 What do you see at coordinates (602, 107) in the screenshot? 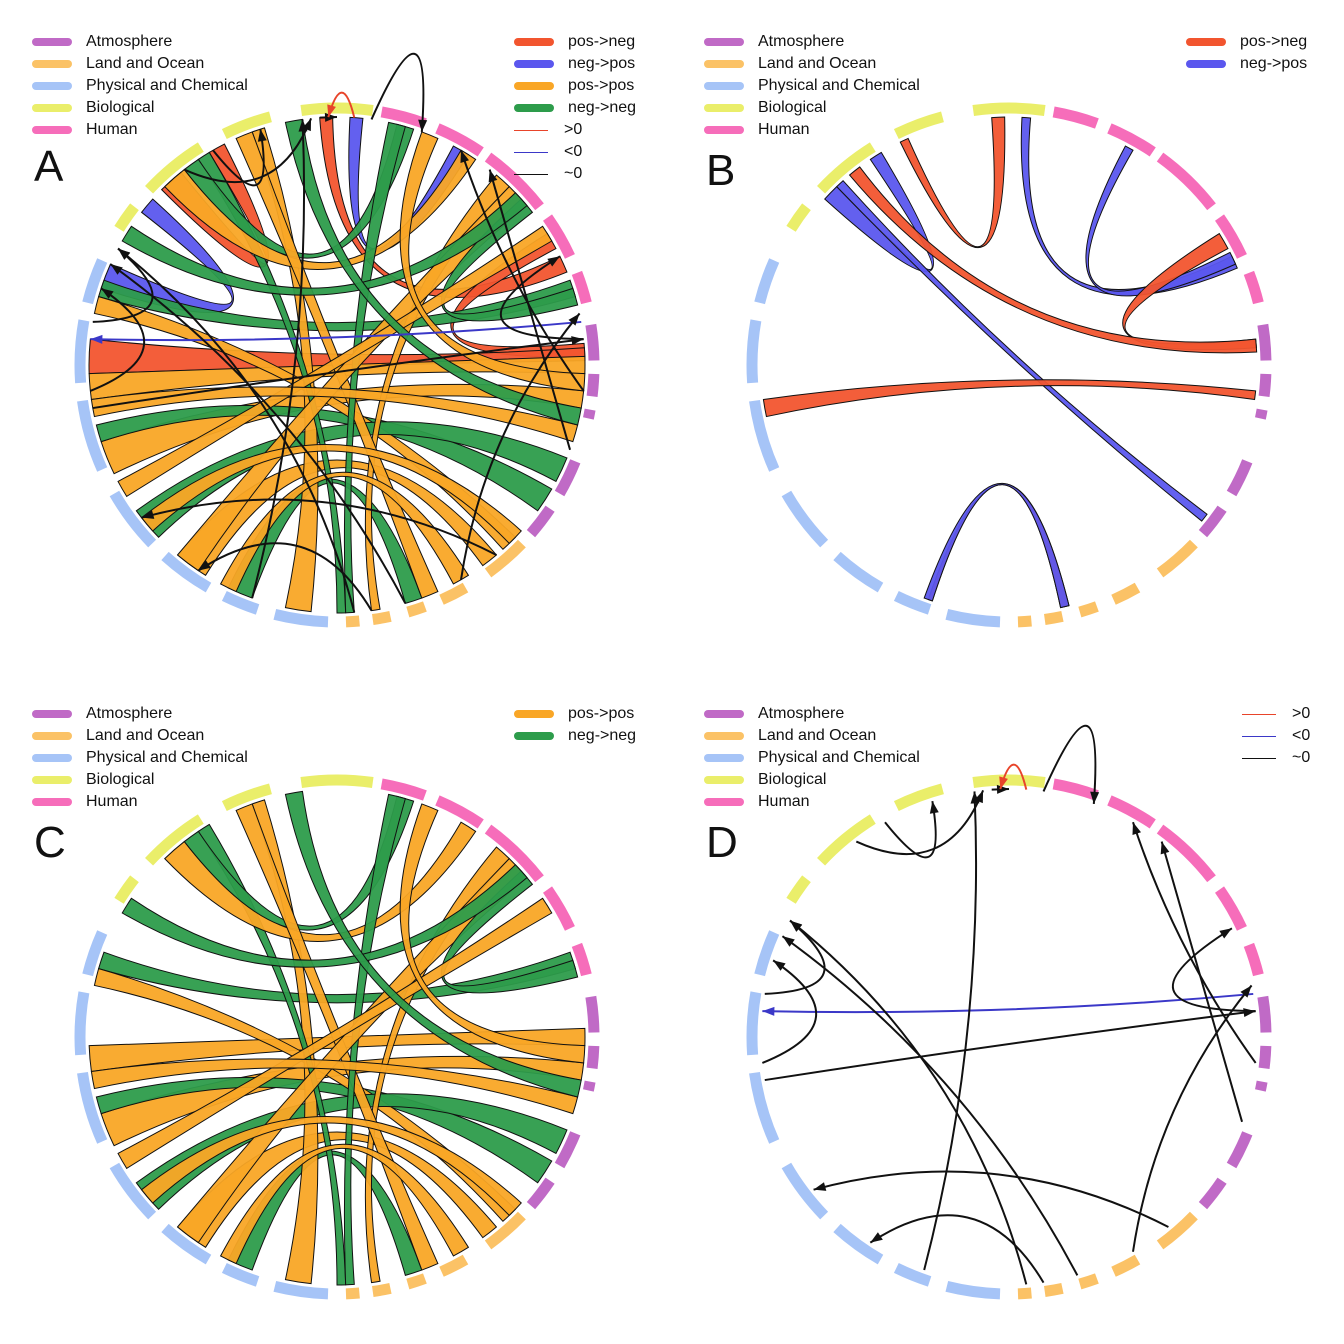
I see `link-legend-label: neg->neg` at bounding box center [602, 107].